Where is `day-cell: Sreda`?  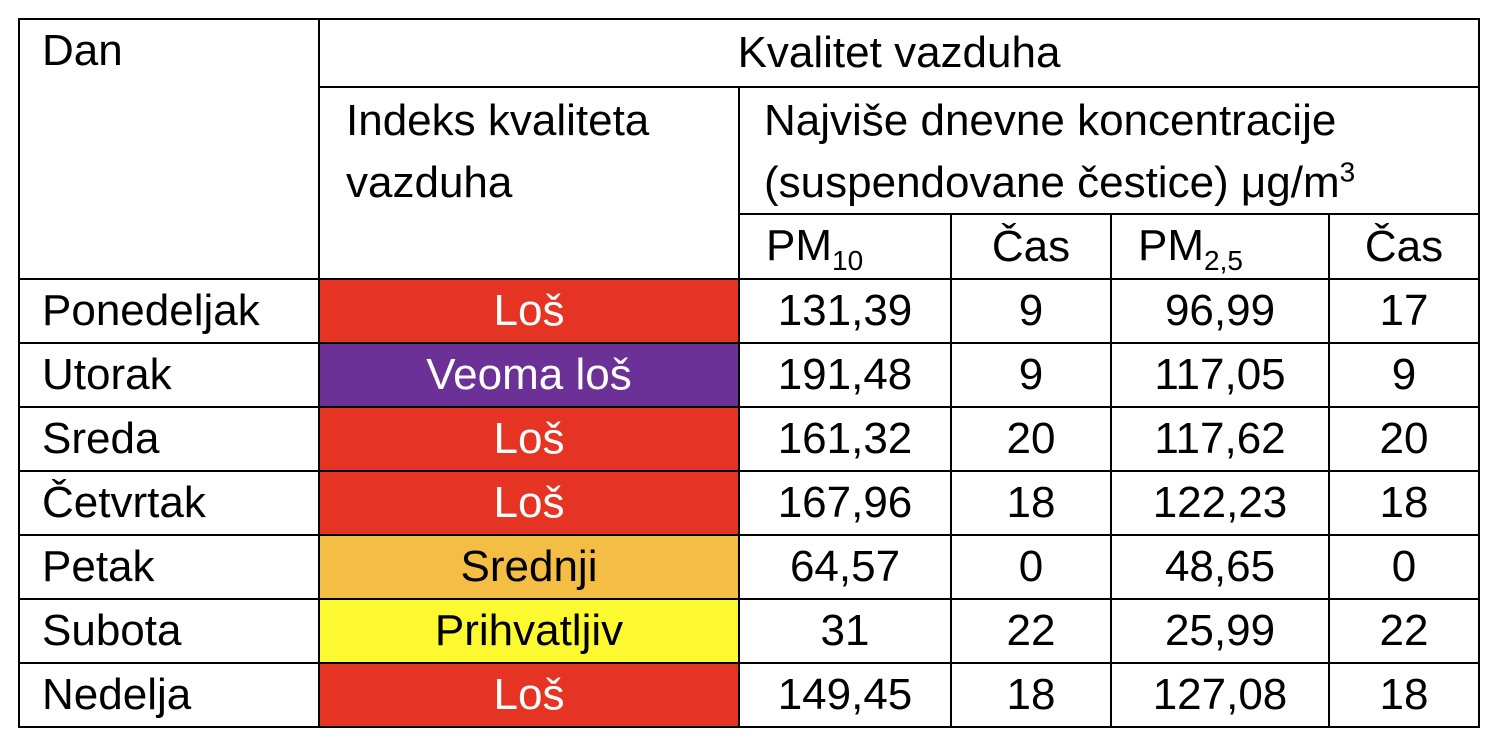 day-cell: Sreda is located at coordinates (169, 439).